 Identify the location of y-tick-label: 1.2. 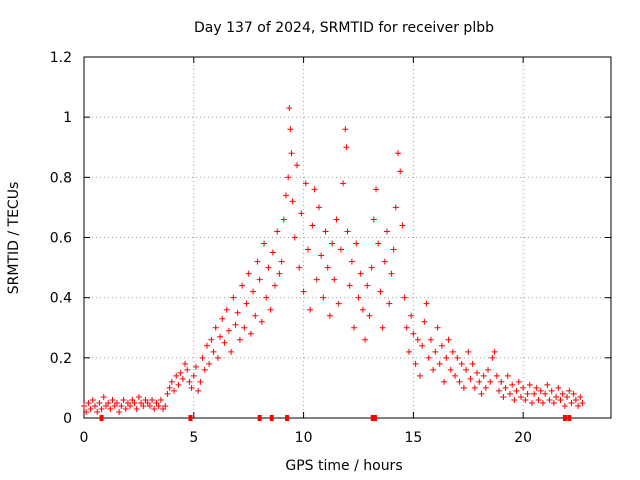
(61, 58).